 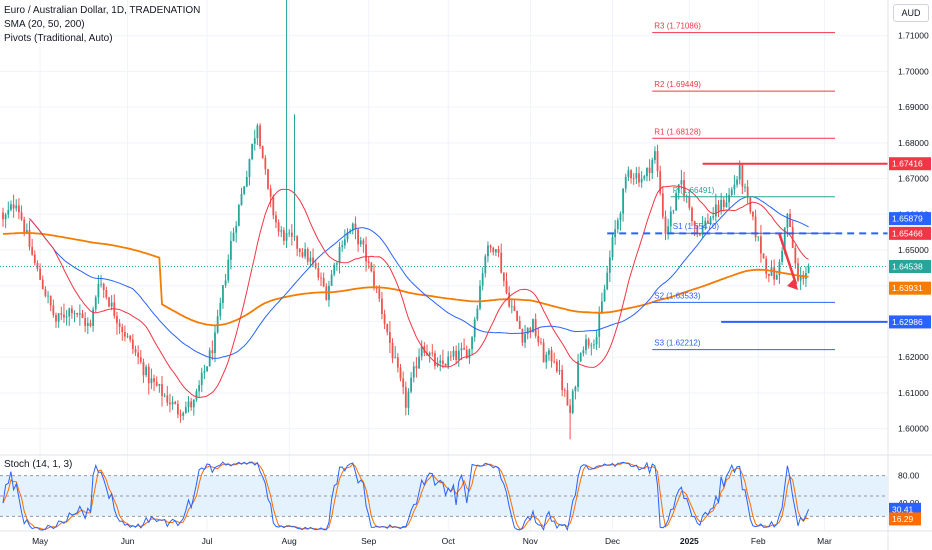 I want to click on time-tick-label: May, so click(x=40, y=541).